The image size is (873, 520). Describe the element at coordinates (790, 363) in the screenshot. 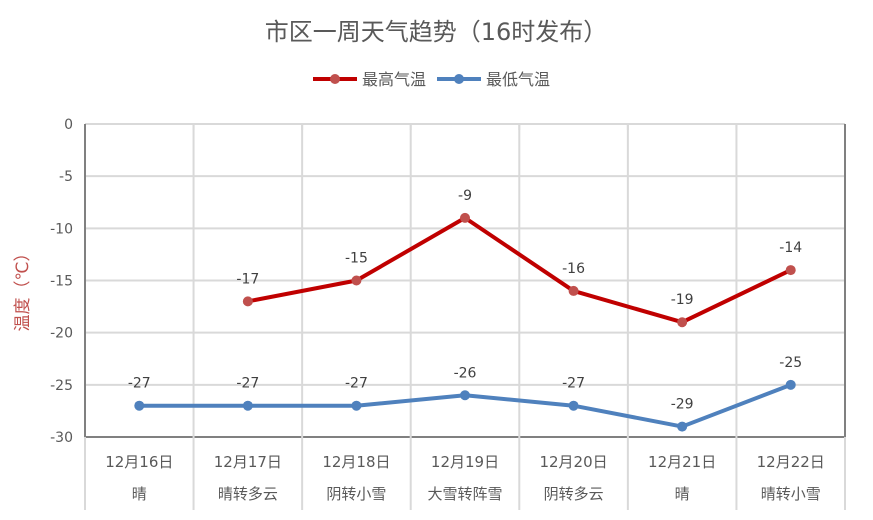

I see `data-label: -25` at that location.